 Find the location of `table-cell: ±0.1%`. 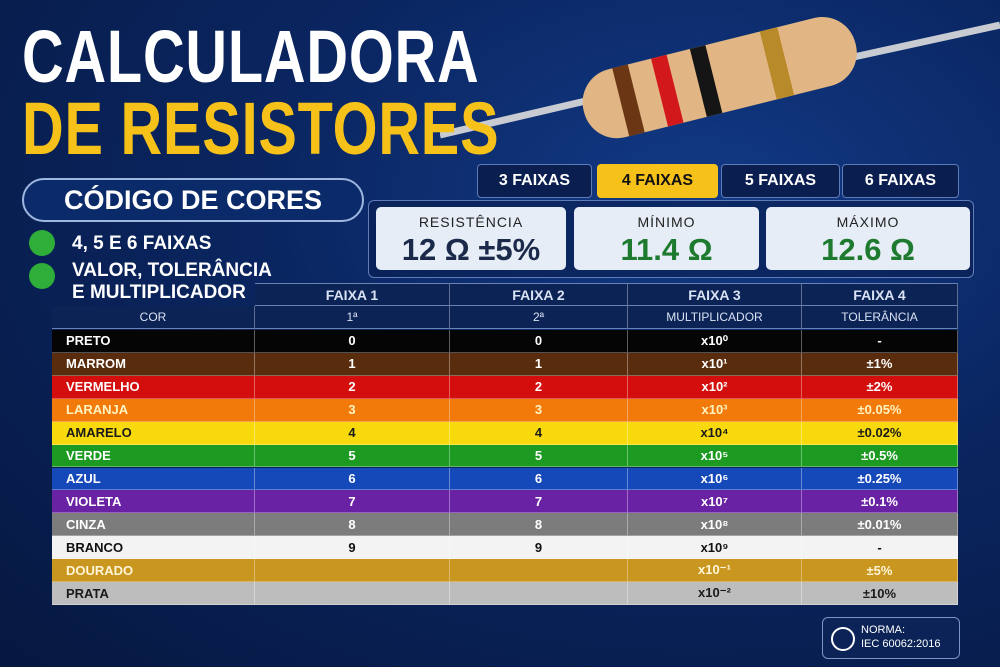

table-cell: ±0.1% is located at coordinates (880, 502).